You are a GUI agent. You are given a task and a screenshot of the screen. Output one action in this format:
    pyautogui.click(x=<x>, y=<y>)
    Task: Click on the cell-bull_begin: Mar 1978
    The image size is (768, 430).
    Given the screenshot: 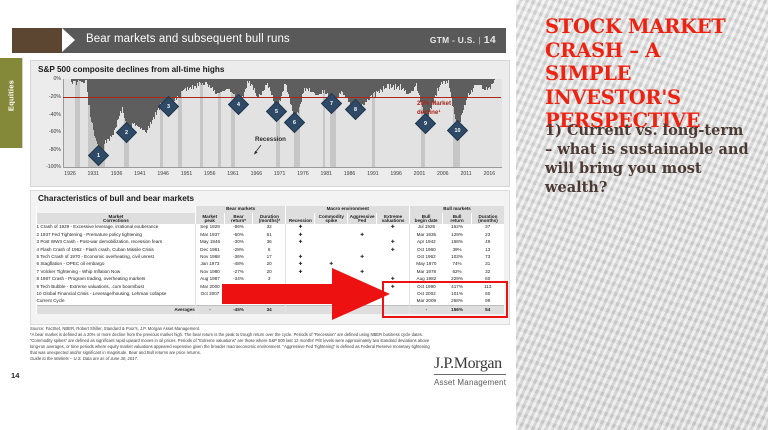 What is the action you would take?
    pyautogui.click(x=426, y=272)
    